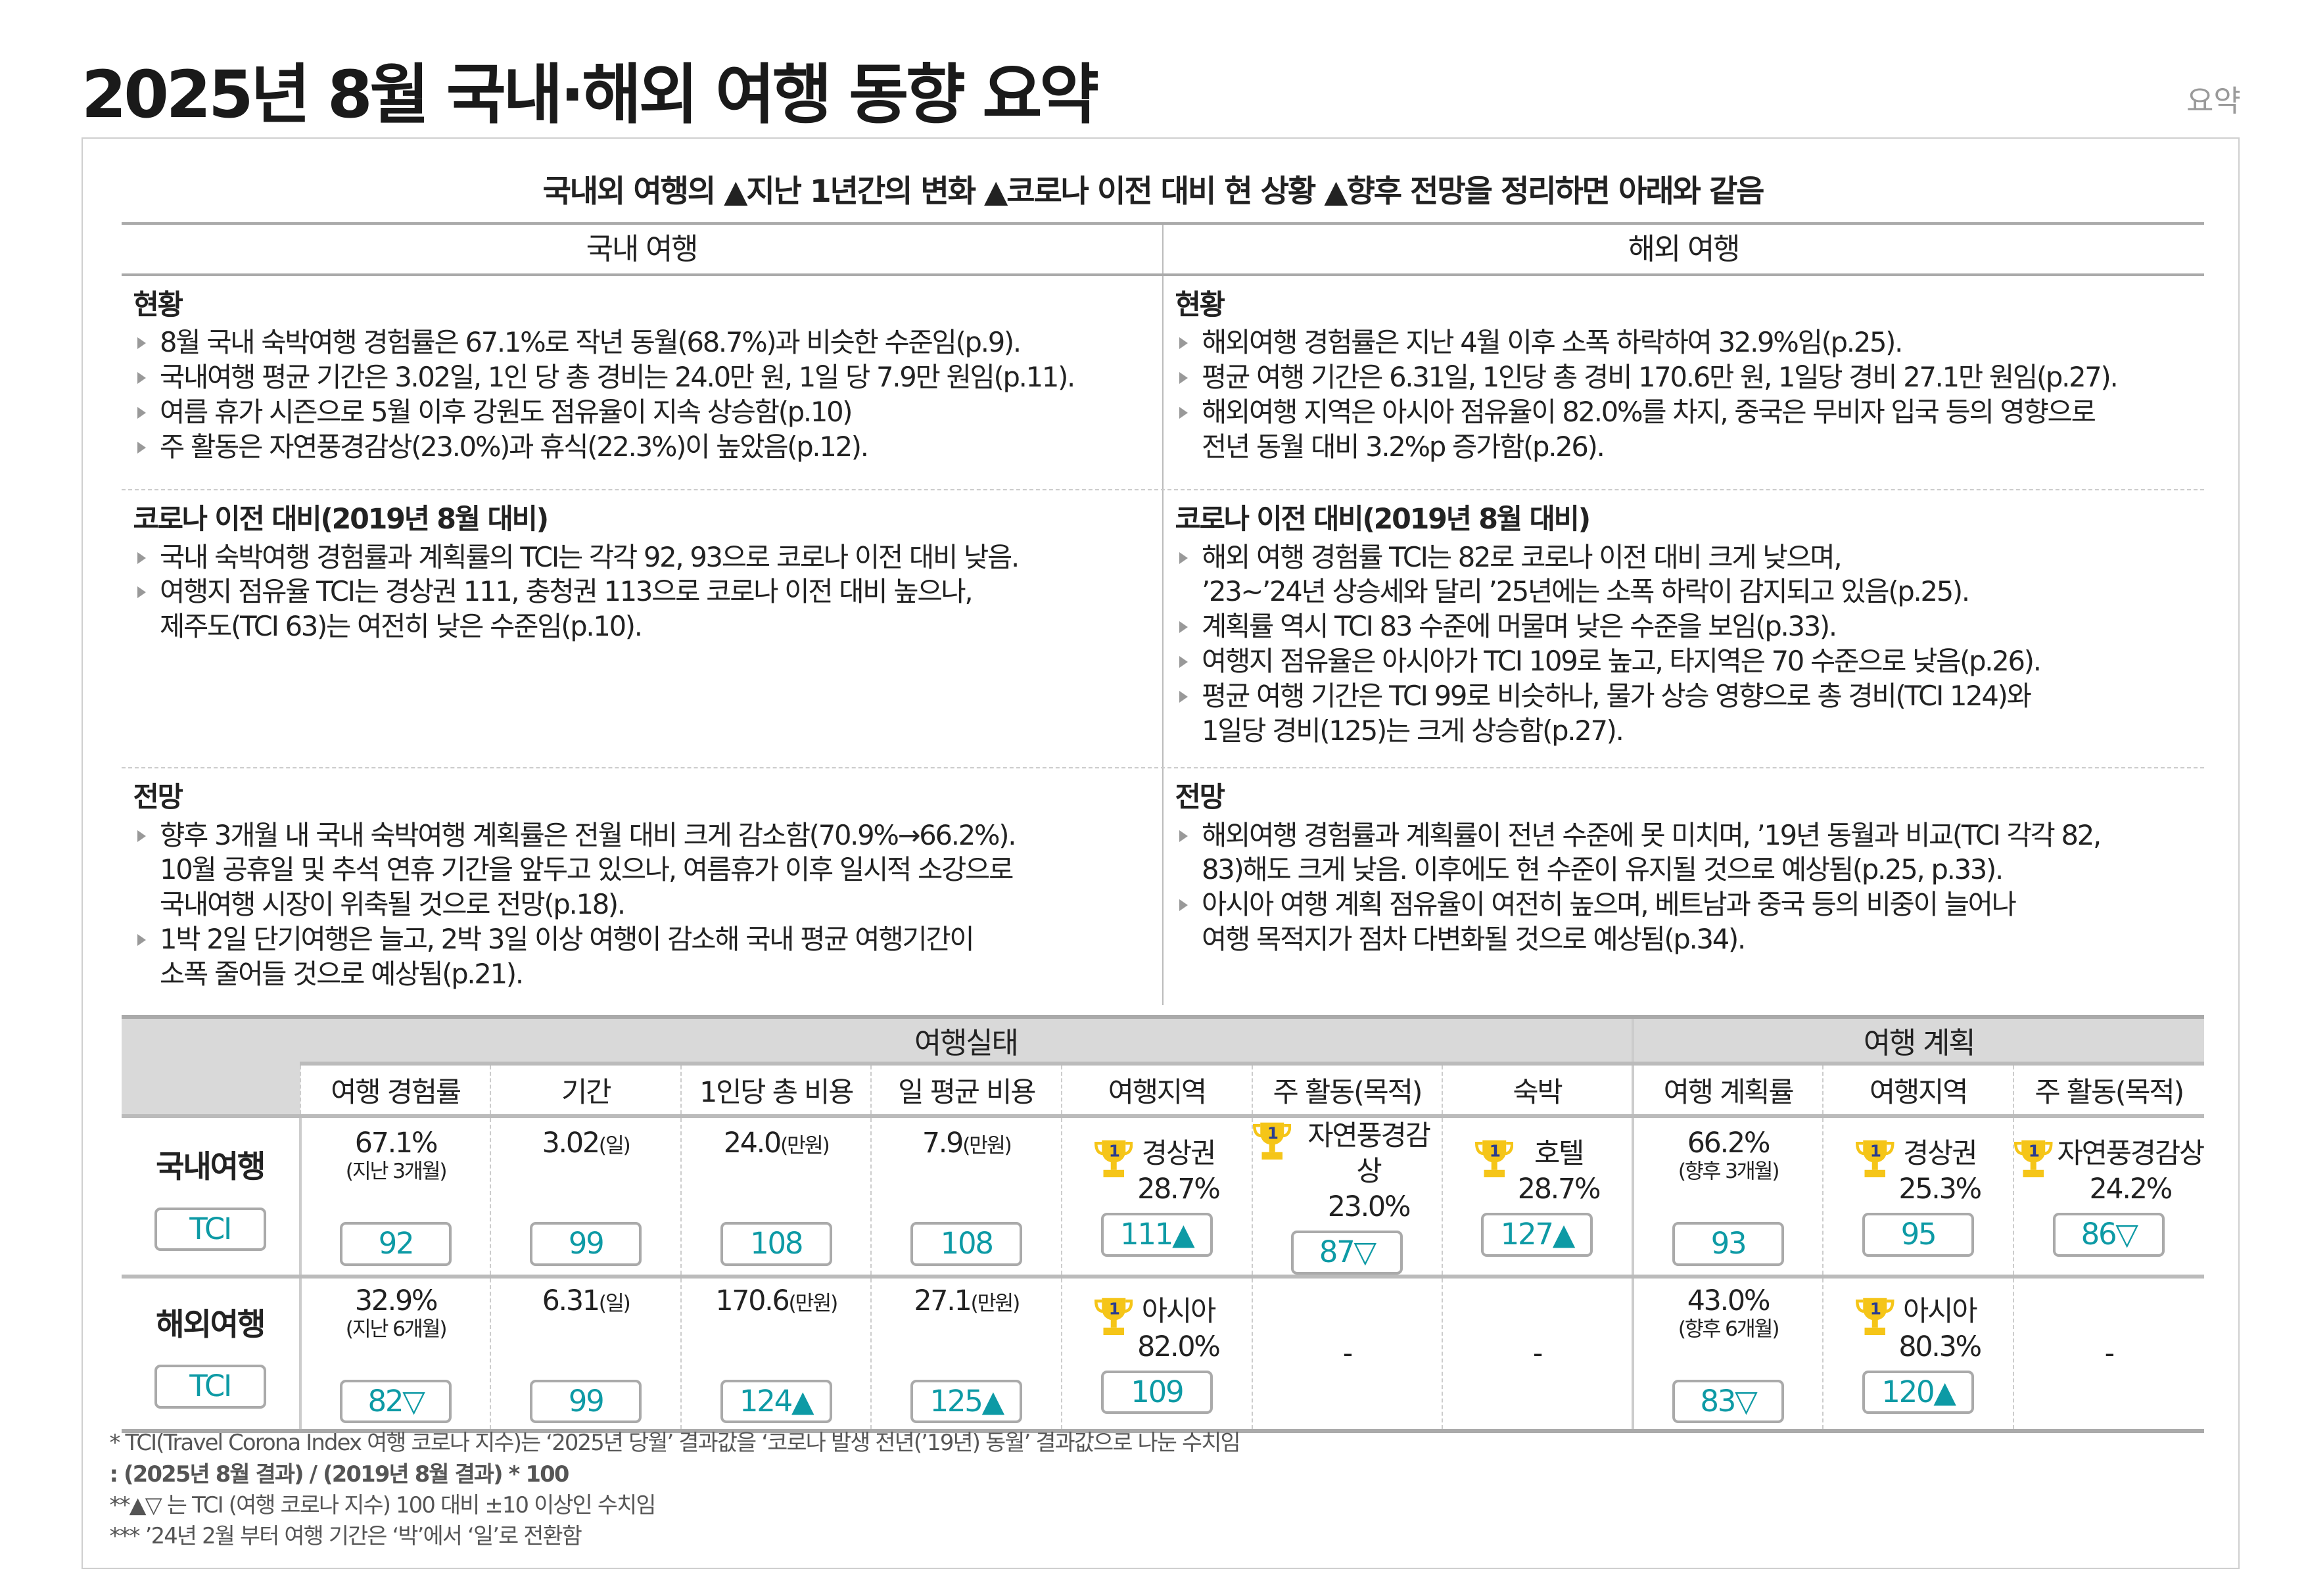  I want to click on summary-cell: 6.31(일) 99, so click(585, 1353).